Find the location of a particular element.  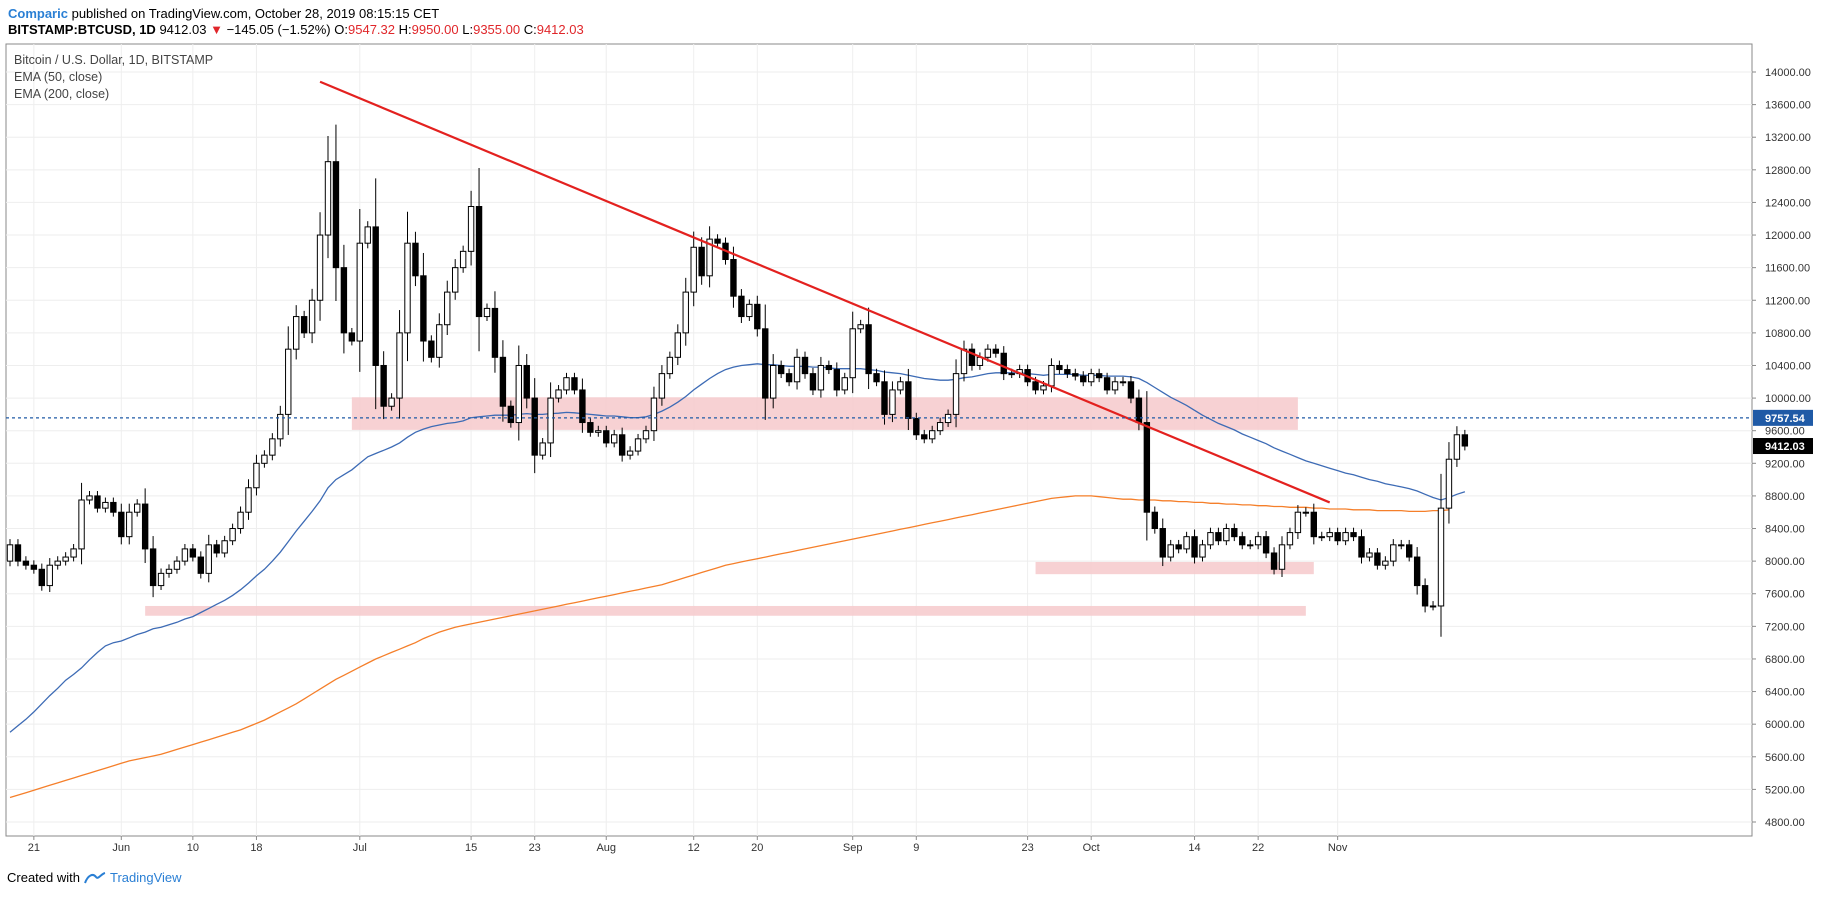

high-value: 9950.00 is located at coordinates (435, 29).